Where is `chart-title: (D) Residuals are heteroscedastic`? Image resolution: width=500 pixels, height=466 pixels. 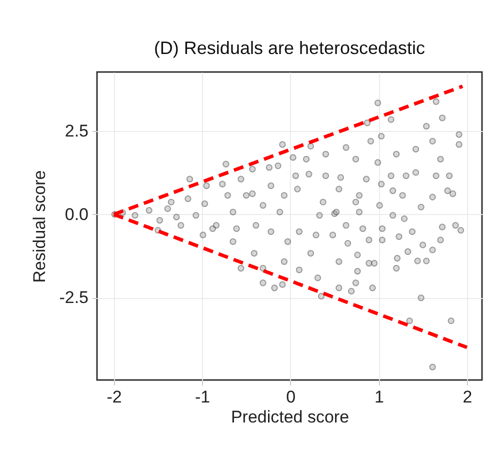
chart-title: (D) Residuals are heteroscedastic is located at coordinates (290, 48).